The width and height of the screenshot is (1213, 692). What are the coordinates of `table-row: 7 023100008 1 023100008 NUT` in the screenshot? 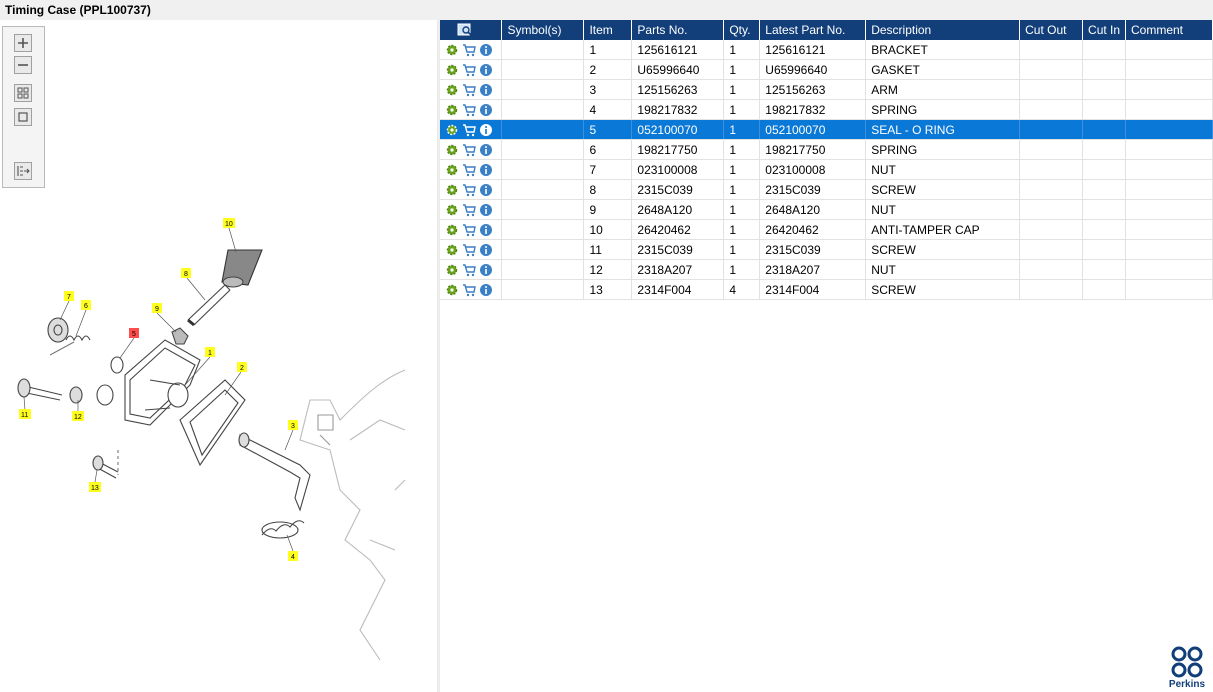 It's located at (826, 169).